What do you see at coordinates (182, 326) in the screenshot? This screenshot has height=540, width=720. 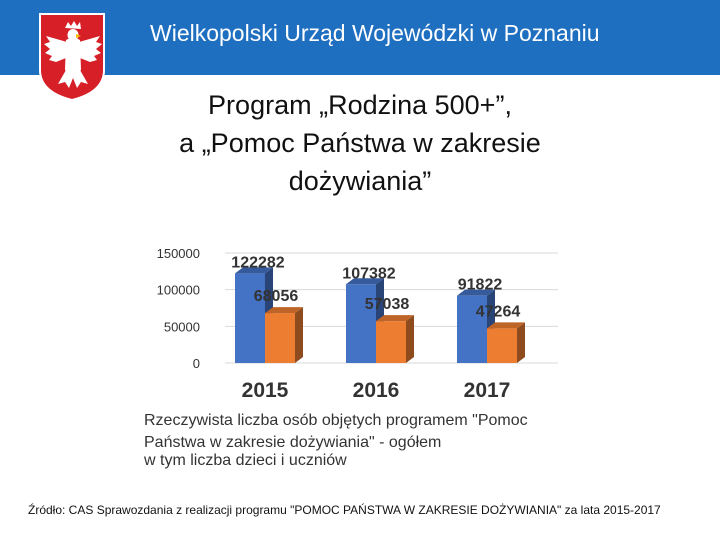 I see `y-tick-label: 50000` at bounding box center [182, 326].